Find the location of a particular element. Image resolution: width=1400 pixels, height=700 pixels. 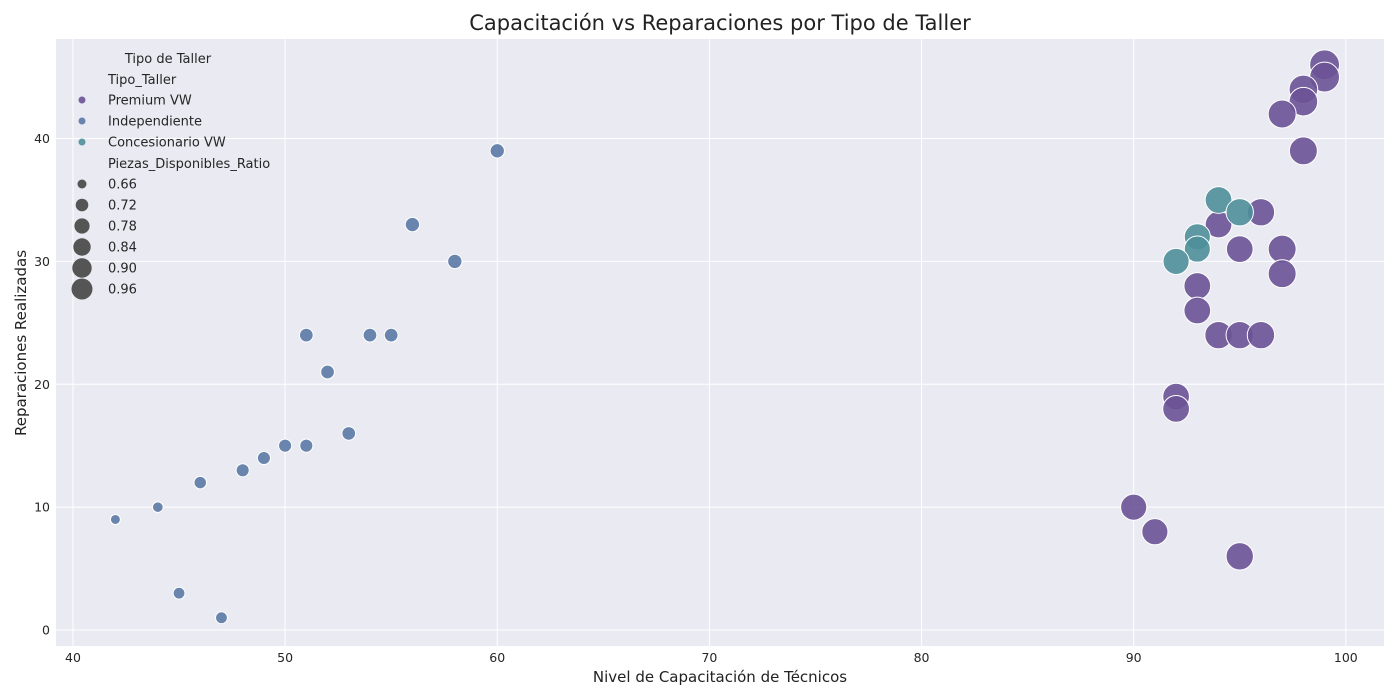

legend-hue-heading: Tipo_Taller is located at coordinates (142, 80).